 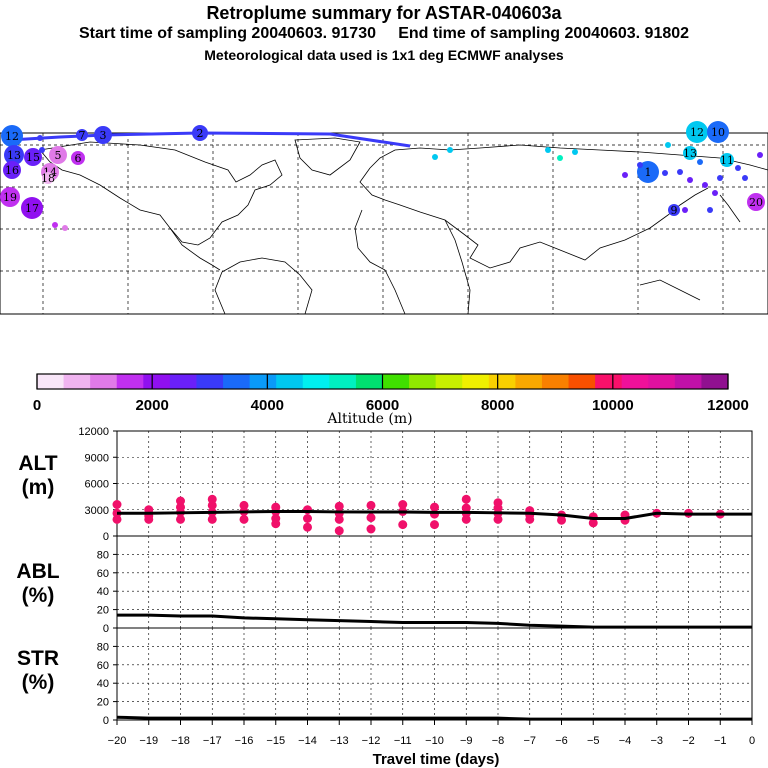 I want to click on colorbar-tick: 2000, so click(x=151, y=405).